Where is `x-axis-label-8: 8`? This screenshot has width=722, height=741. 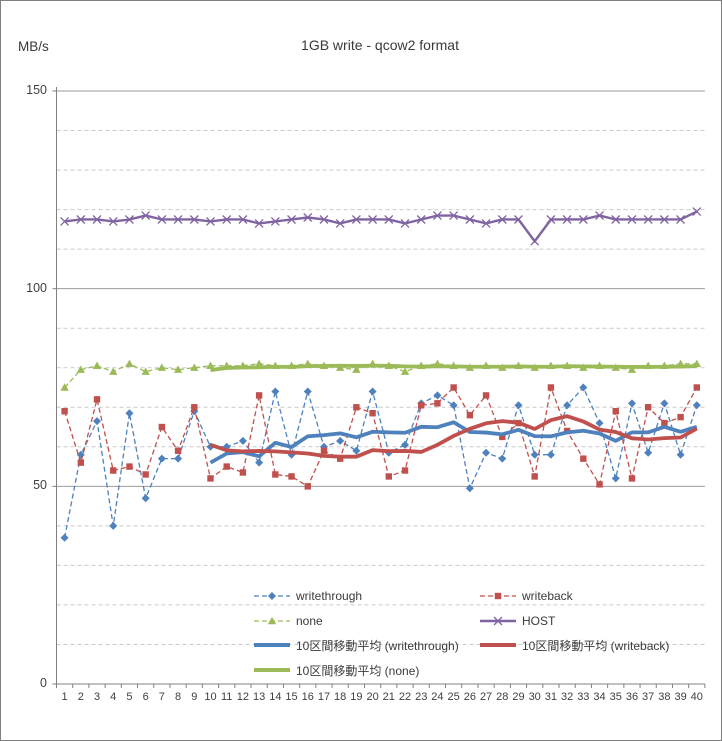
x-axis-label-8: 8 is located at coordinates (178, 697).